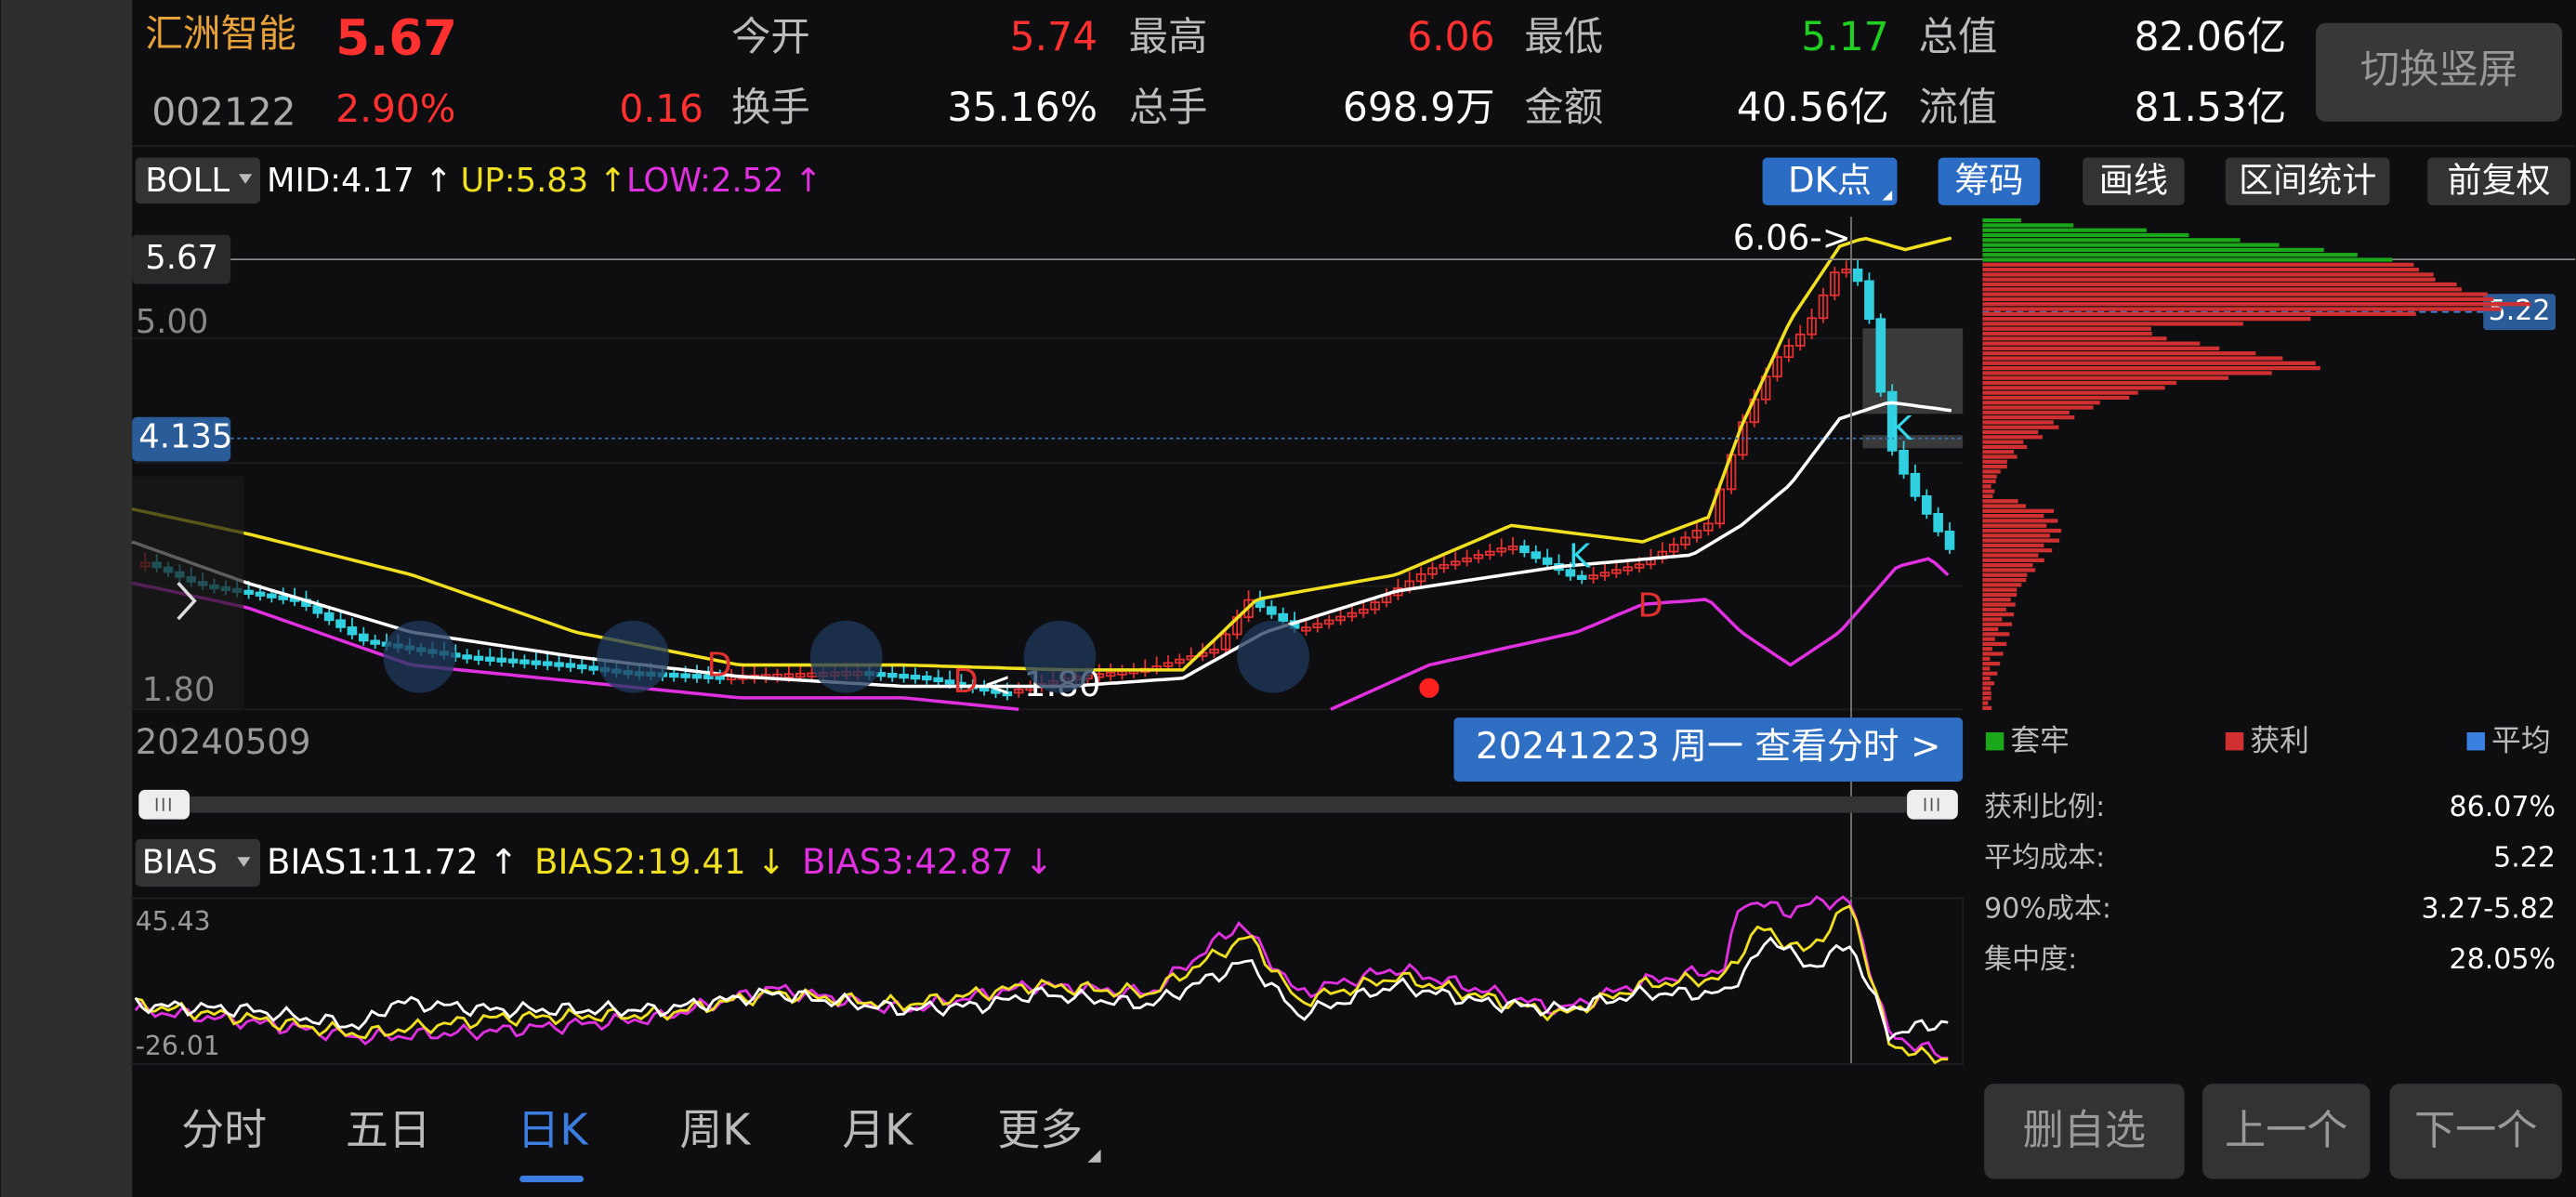 Image resolution: width=2576 pixels, height=1197 pixels. What do you see at coordinates (1901, 429) in the screenshot?
I see `k-marker: K` at bounding box center [1901, 429].